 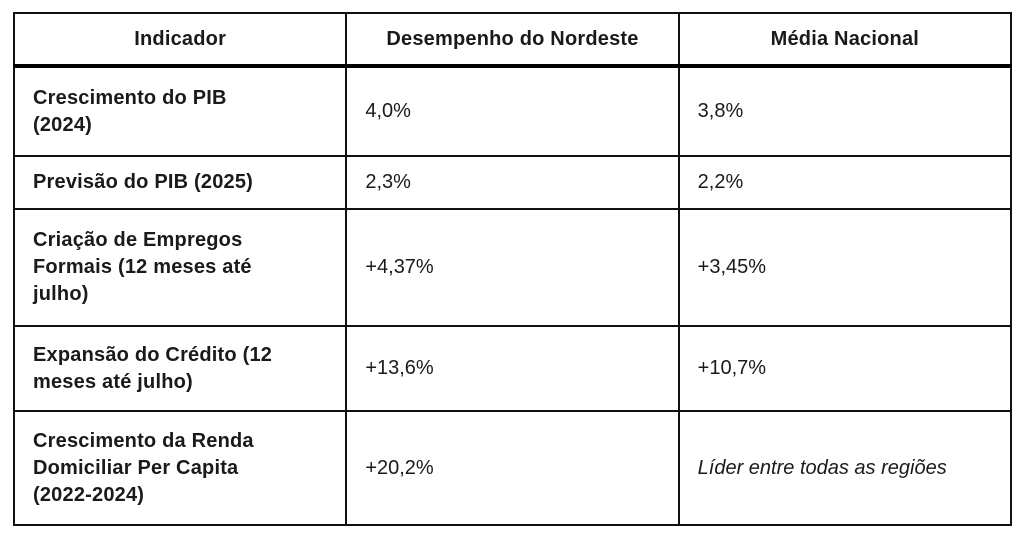 I want to click on nacional-value-cell: +10,7%, so click(x=845, y=368).